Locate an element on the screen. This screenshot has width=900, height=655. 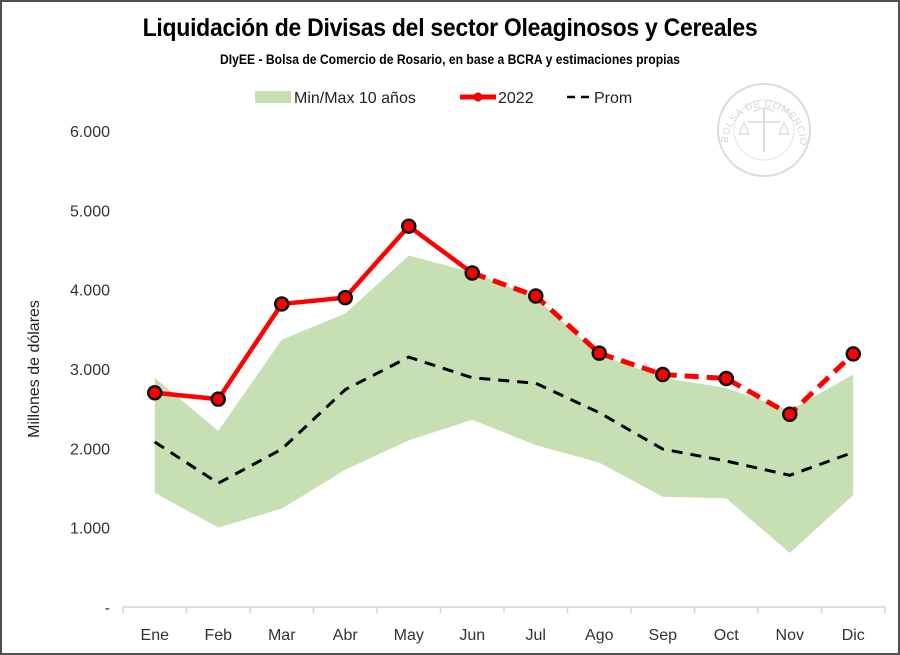
y-tick-label: 6.000 is located at coordinates (90, 132).